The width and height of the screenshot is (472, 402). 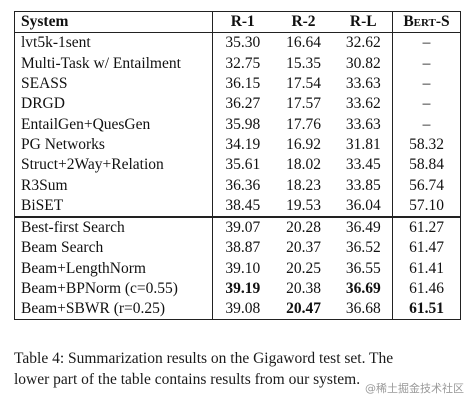 What do you see at coordinates (113, 185) in the screenshot?
I see `system-name-cell: R3Sum` at bounding box center [113, 185].